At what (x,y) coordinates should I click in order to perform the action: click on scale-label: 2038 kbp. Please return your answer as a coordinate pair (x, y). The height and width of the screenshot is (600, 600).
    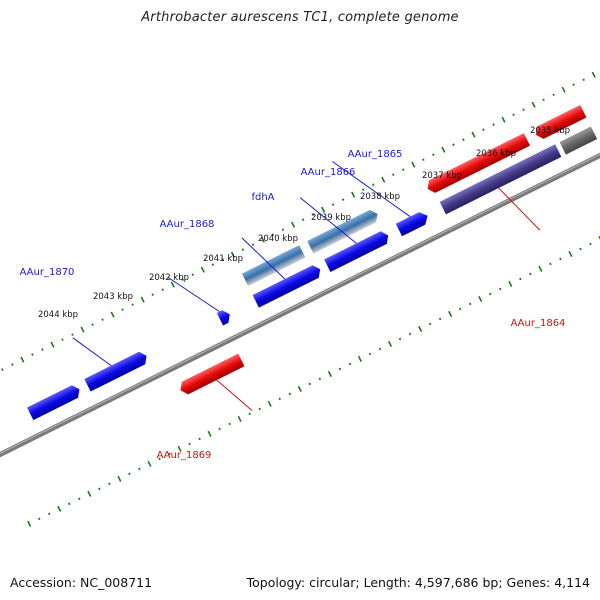
    Looking at the image, I should click on (380, 197).